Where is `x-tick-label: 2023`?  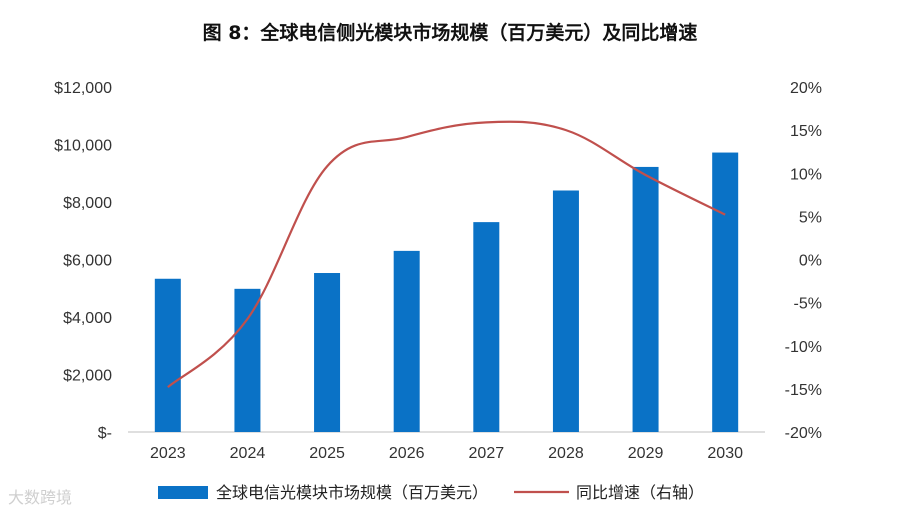
x-tick-label: 2023 is located at coordinates (168, 453).